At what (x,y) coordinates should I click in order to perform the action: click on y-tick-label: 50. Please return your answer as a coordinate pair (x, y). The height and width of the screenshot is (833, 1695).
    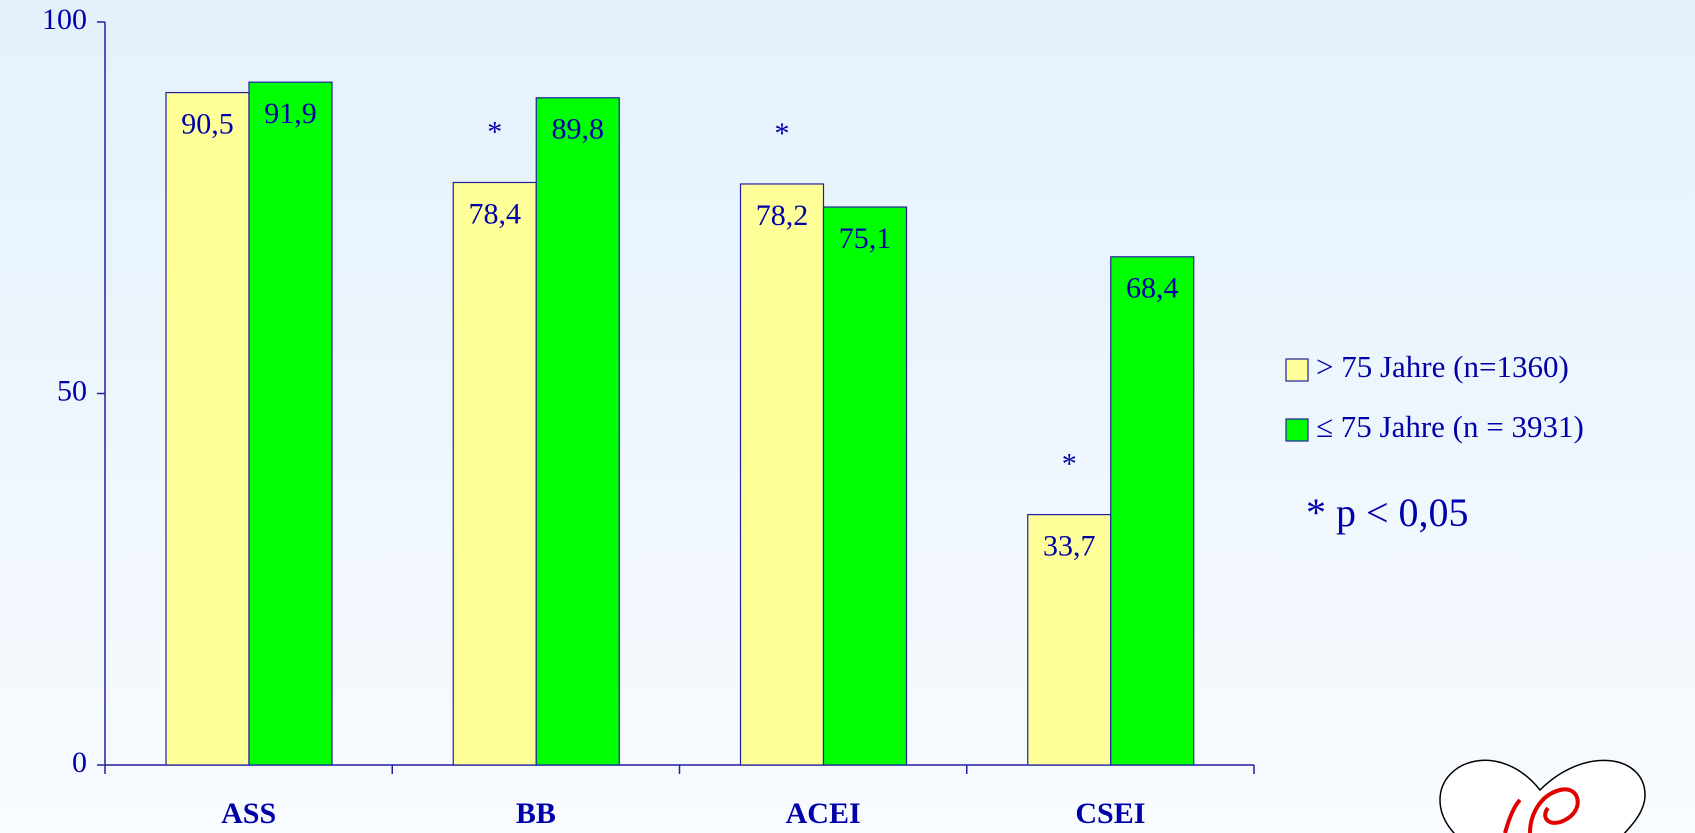
    Looking at the image, I should click on (72, 390).